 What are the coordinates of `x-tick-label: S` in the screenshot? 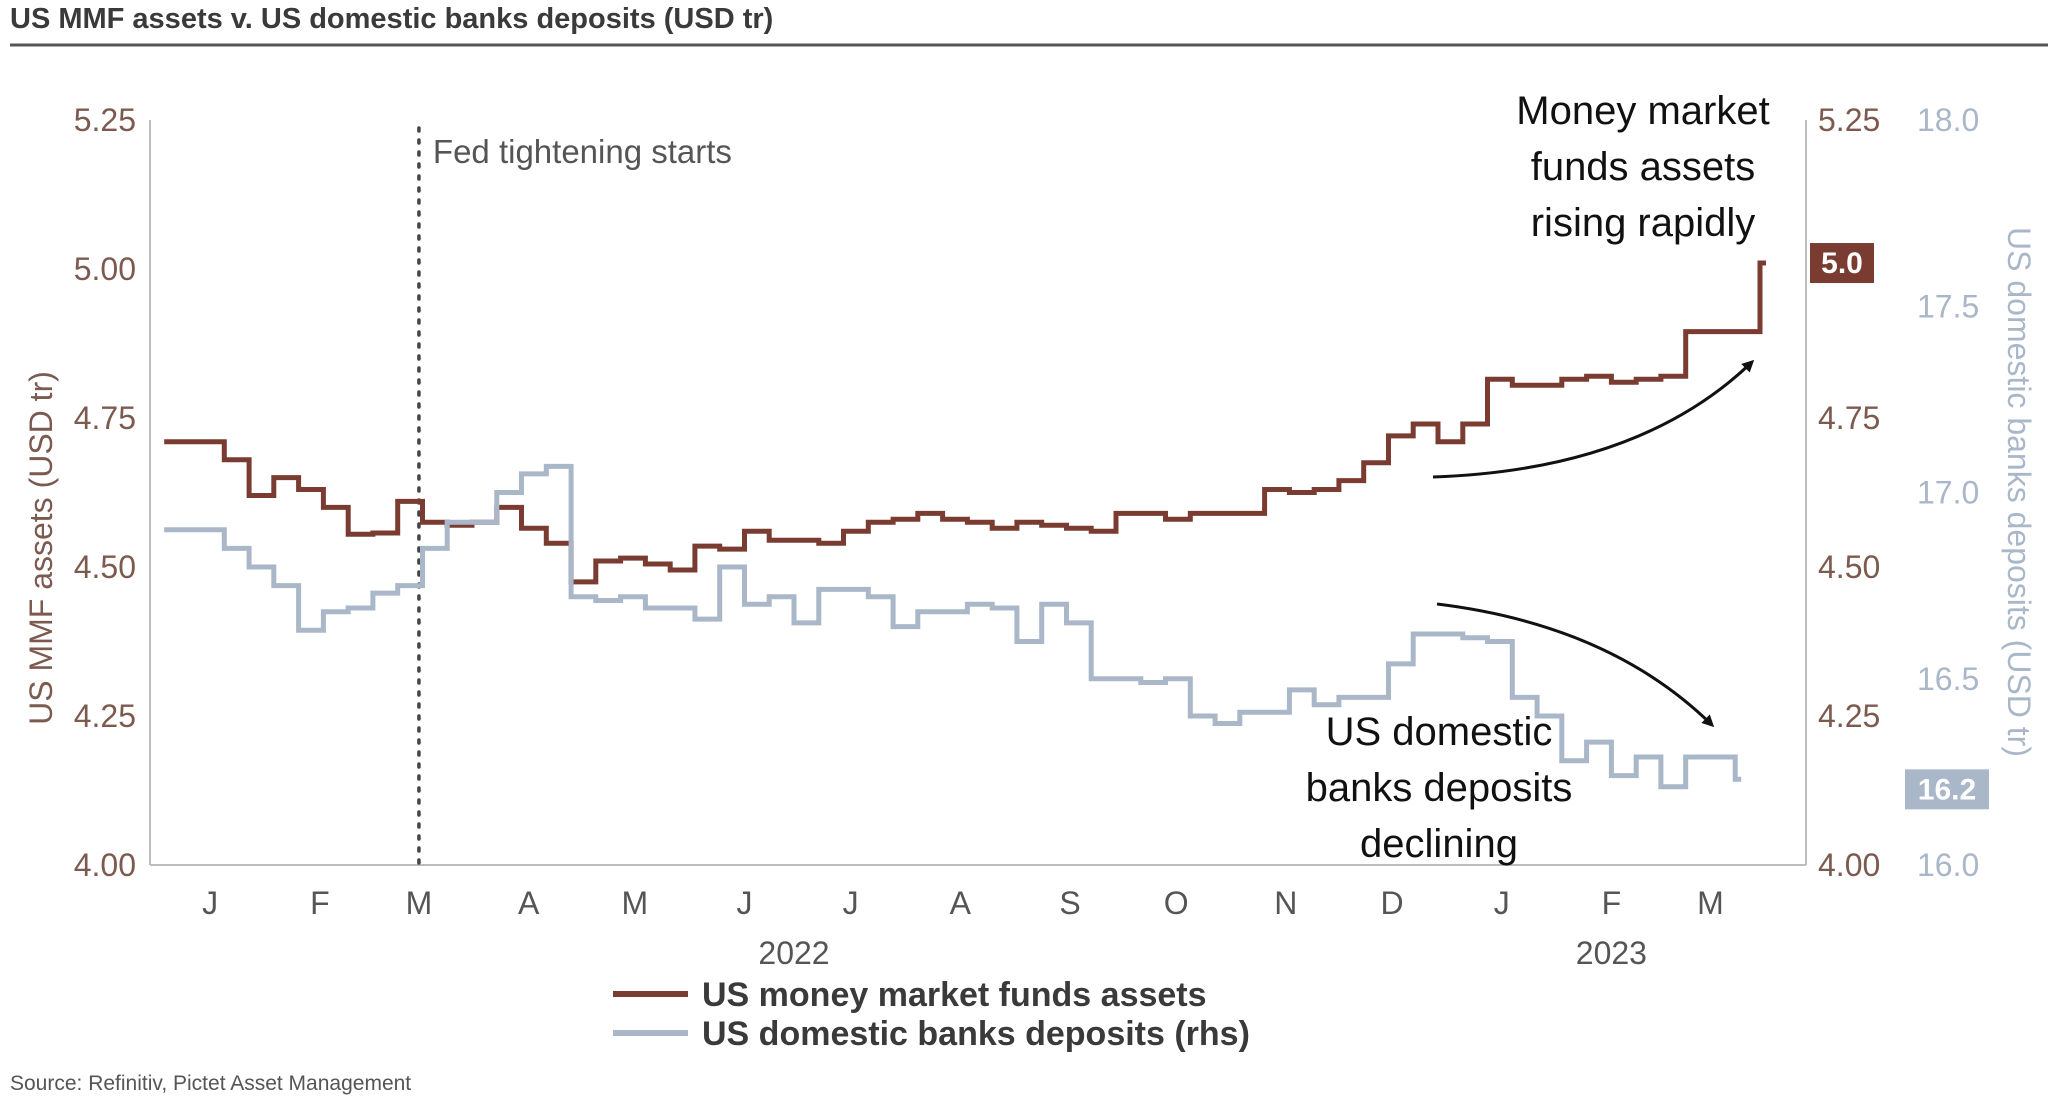 It's located at (1069, 903).